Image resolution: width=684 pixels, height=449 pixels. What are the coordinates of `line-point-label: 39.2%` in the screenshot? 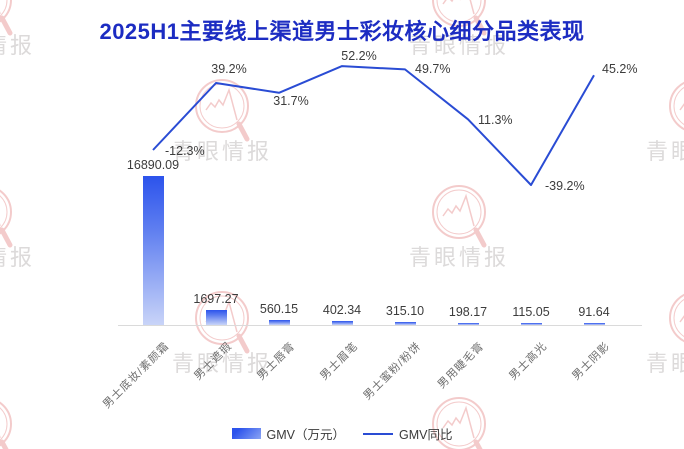 It's located at (229, 69).